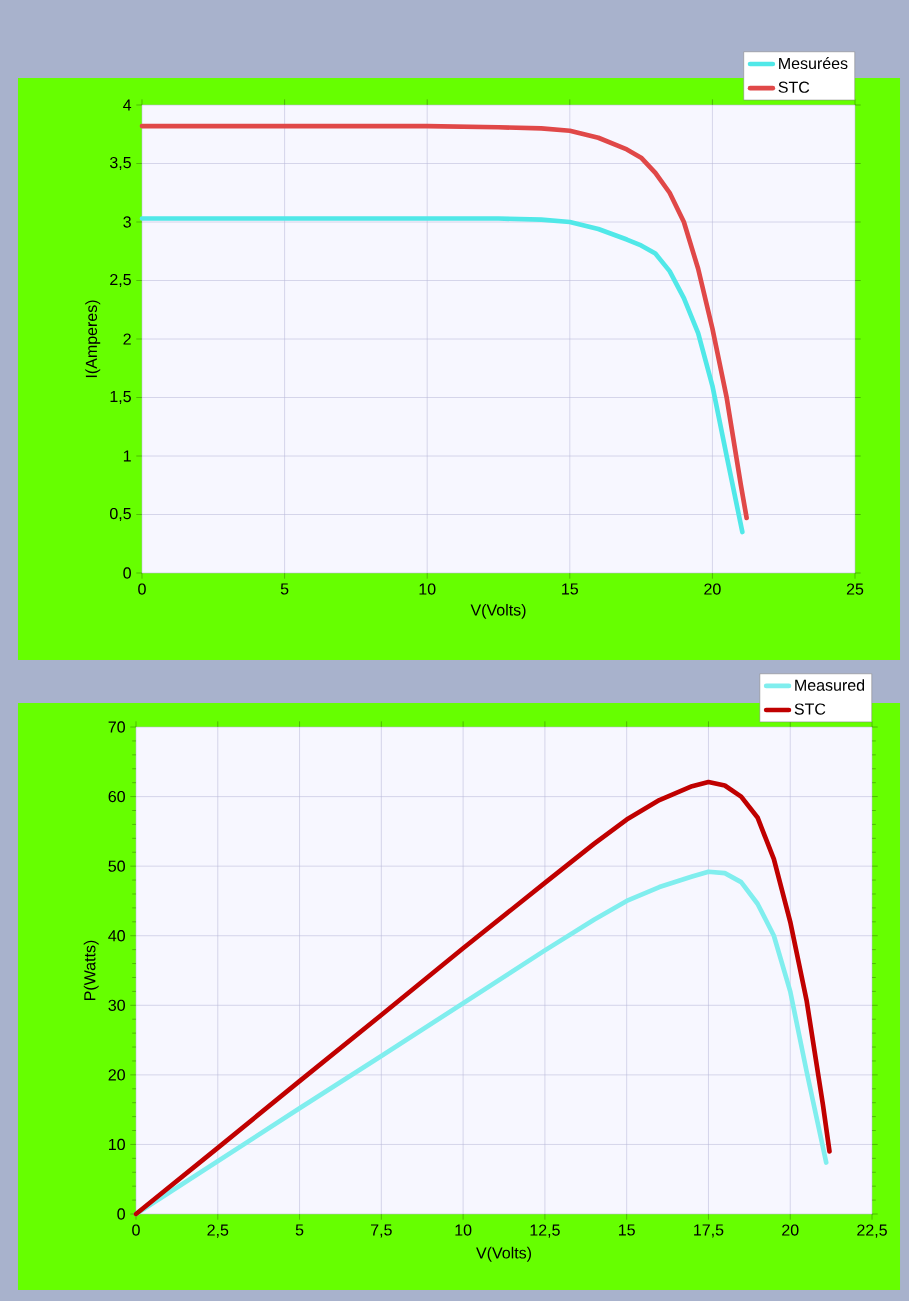 This screenshot has width=909, height=1301. Describe the element at coordinates (127, 222) in the screenshot. I see `y-tick-label: 3` at that location.